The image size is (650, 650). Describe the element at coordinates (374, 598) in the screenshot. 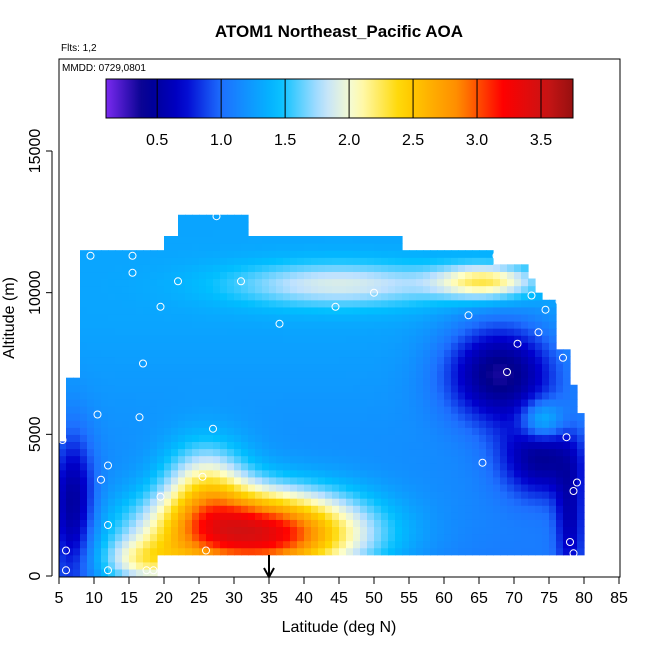

I see `x-tick-label: 50` at that location.